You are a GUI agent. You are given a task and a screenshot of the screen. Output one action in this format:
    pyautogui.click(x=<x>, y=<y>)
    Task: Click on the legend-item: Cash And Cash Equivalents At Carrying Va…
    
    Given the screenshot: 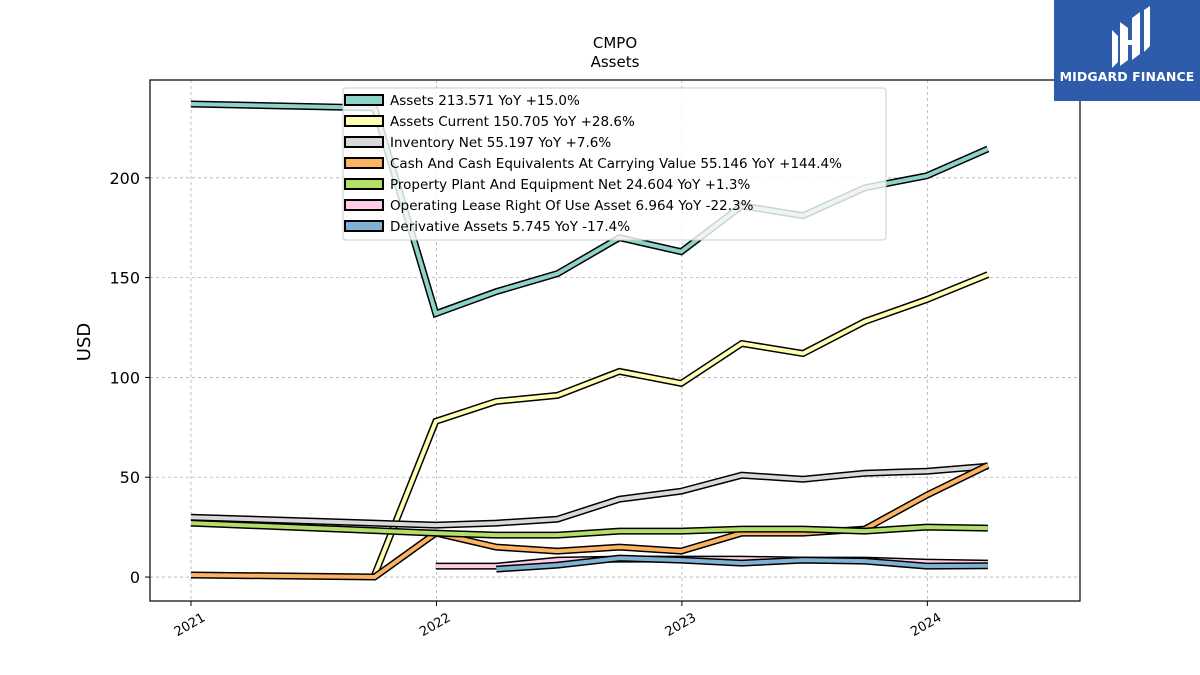 What is the action you would take?
    pyautogui.click(x=593, y=164)
    